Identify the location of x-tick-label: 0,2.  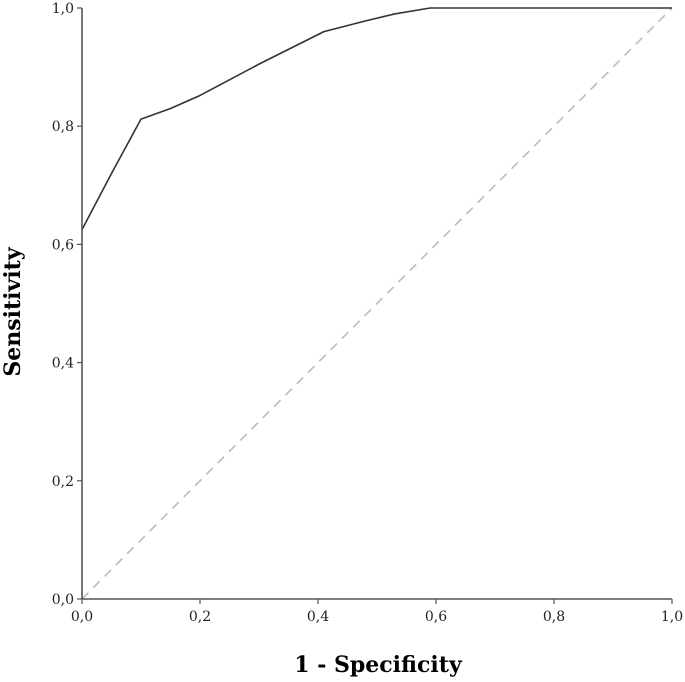
(200, 617).